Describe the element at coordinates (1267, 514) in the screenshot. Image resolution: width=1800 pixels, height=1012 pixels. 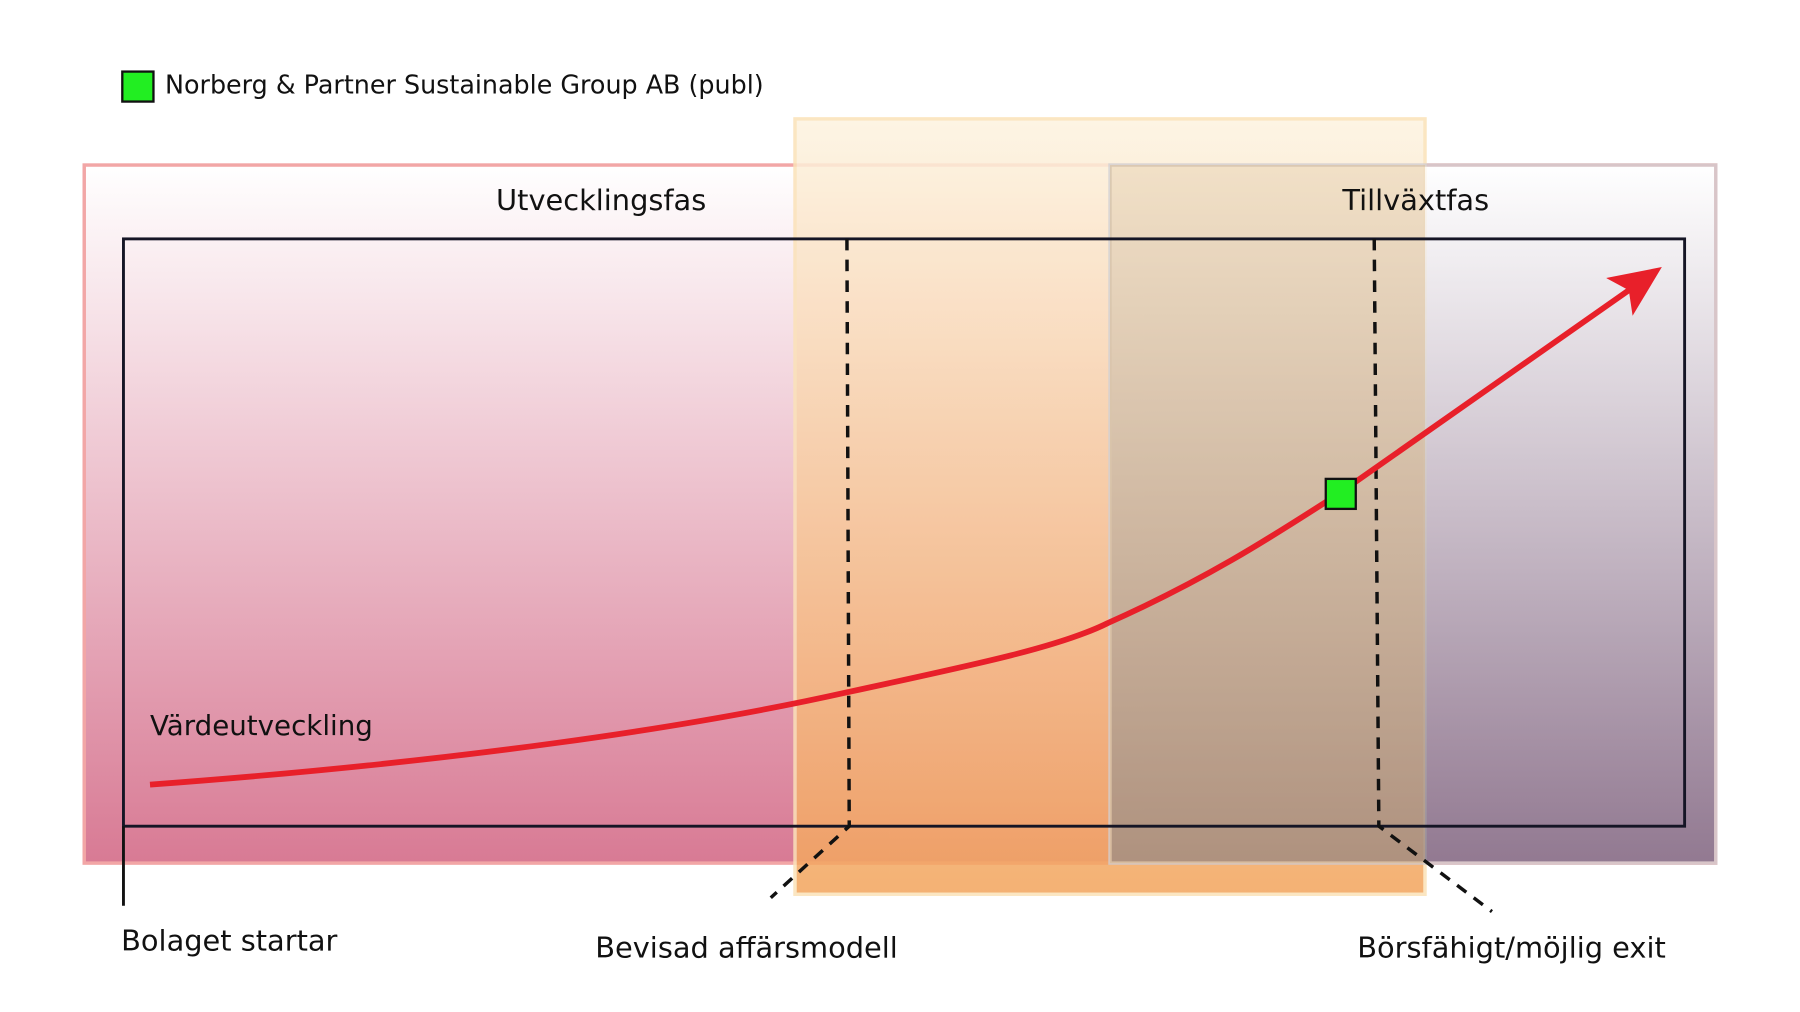
I see `overlap-area` at that location.